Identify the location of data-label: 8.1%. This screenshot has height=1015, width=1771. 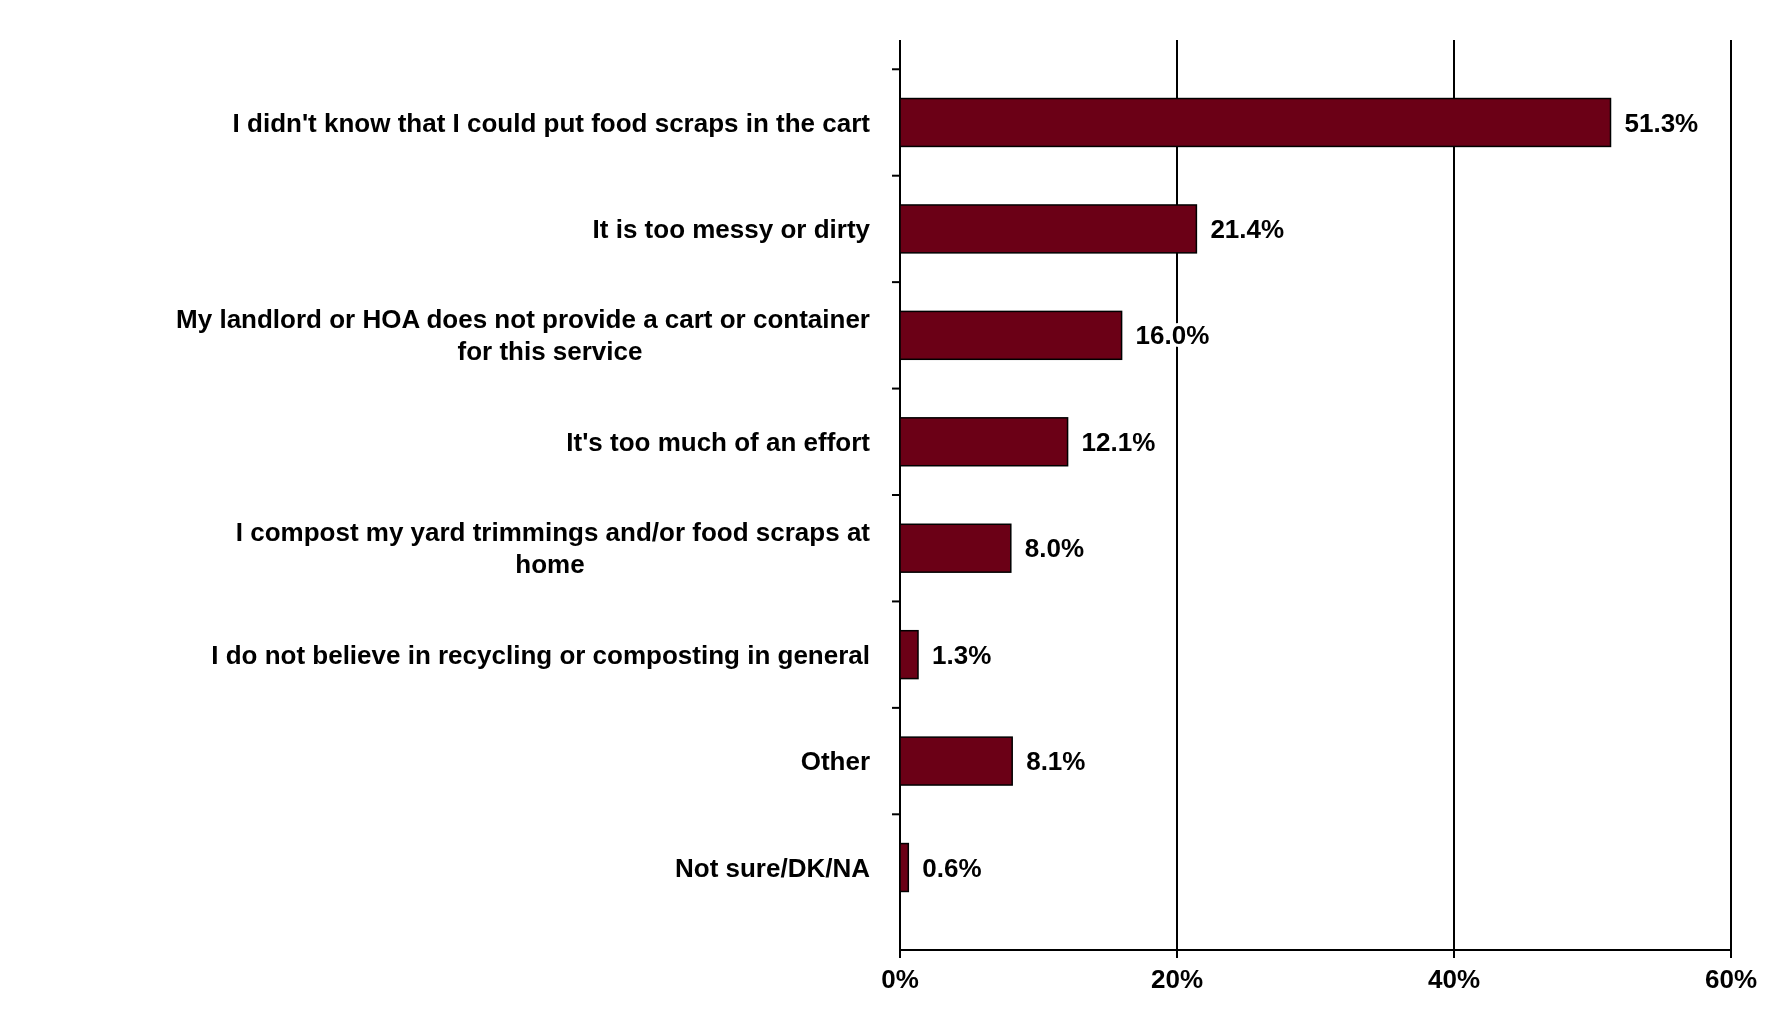
(1056, 761).